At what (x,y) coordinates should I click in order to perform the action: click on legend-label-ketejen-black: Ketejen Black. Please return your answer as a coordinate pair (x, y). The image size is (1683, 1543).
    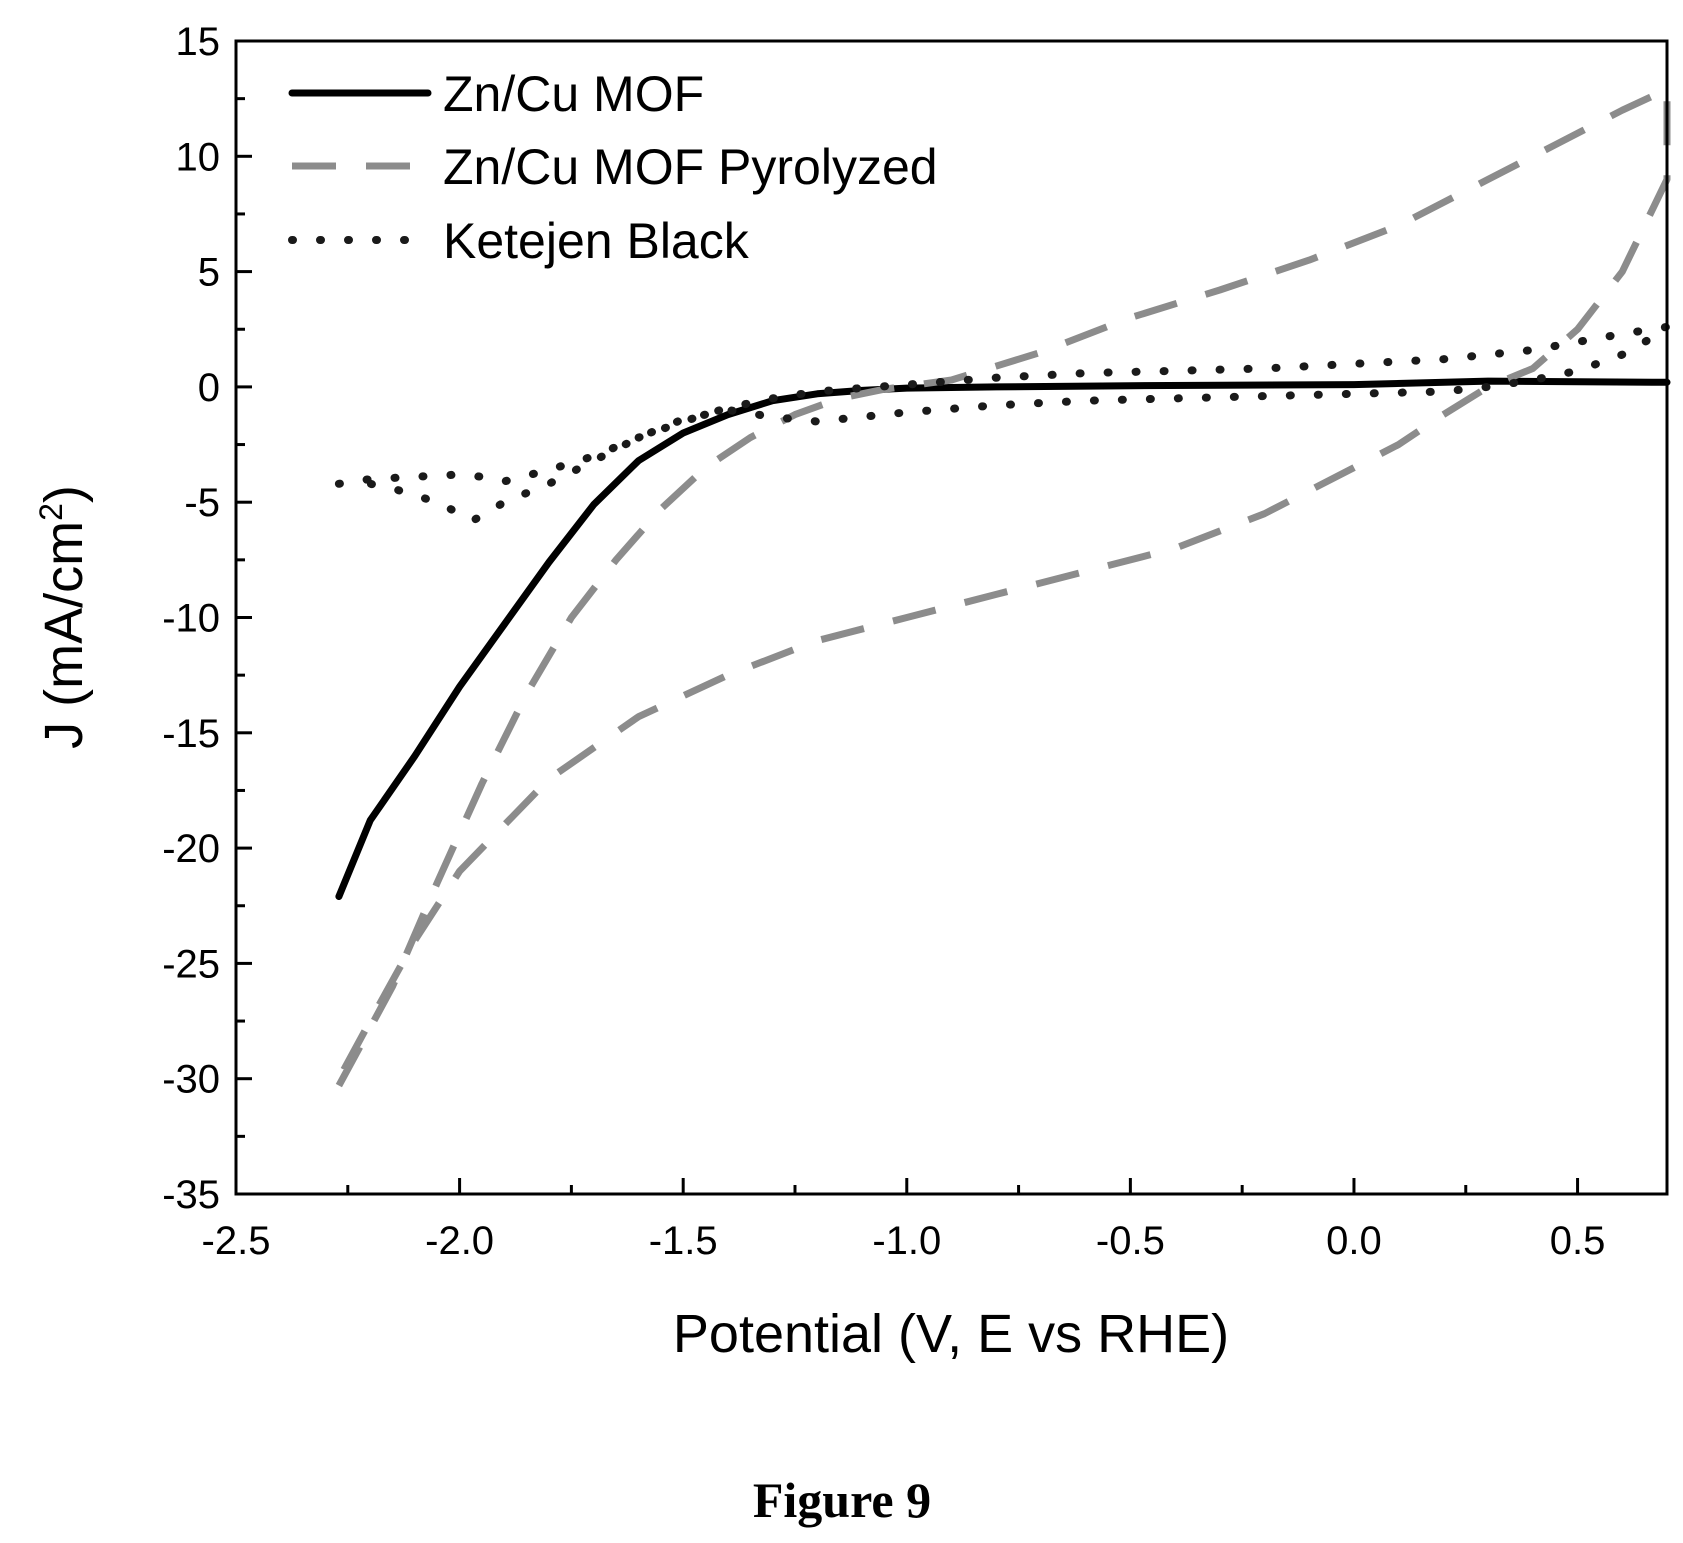
    Looking at the image, I should click on (596, 241).